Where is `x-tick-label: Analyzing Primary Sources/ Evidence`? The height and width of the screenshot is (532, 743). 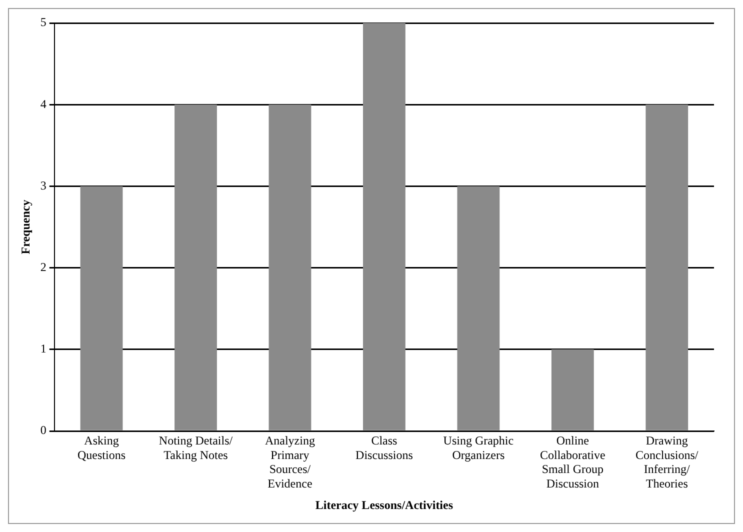
x-tick-label: Analyzing Primary Sources/ Evidence is located at coordinates (289, 462).